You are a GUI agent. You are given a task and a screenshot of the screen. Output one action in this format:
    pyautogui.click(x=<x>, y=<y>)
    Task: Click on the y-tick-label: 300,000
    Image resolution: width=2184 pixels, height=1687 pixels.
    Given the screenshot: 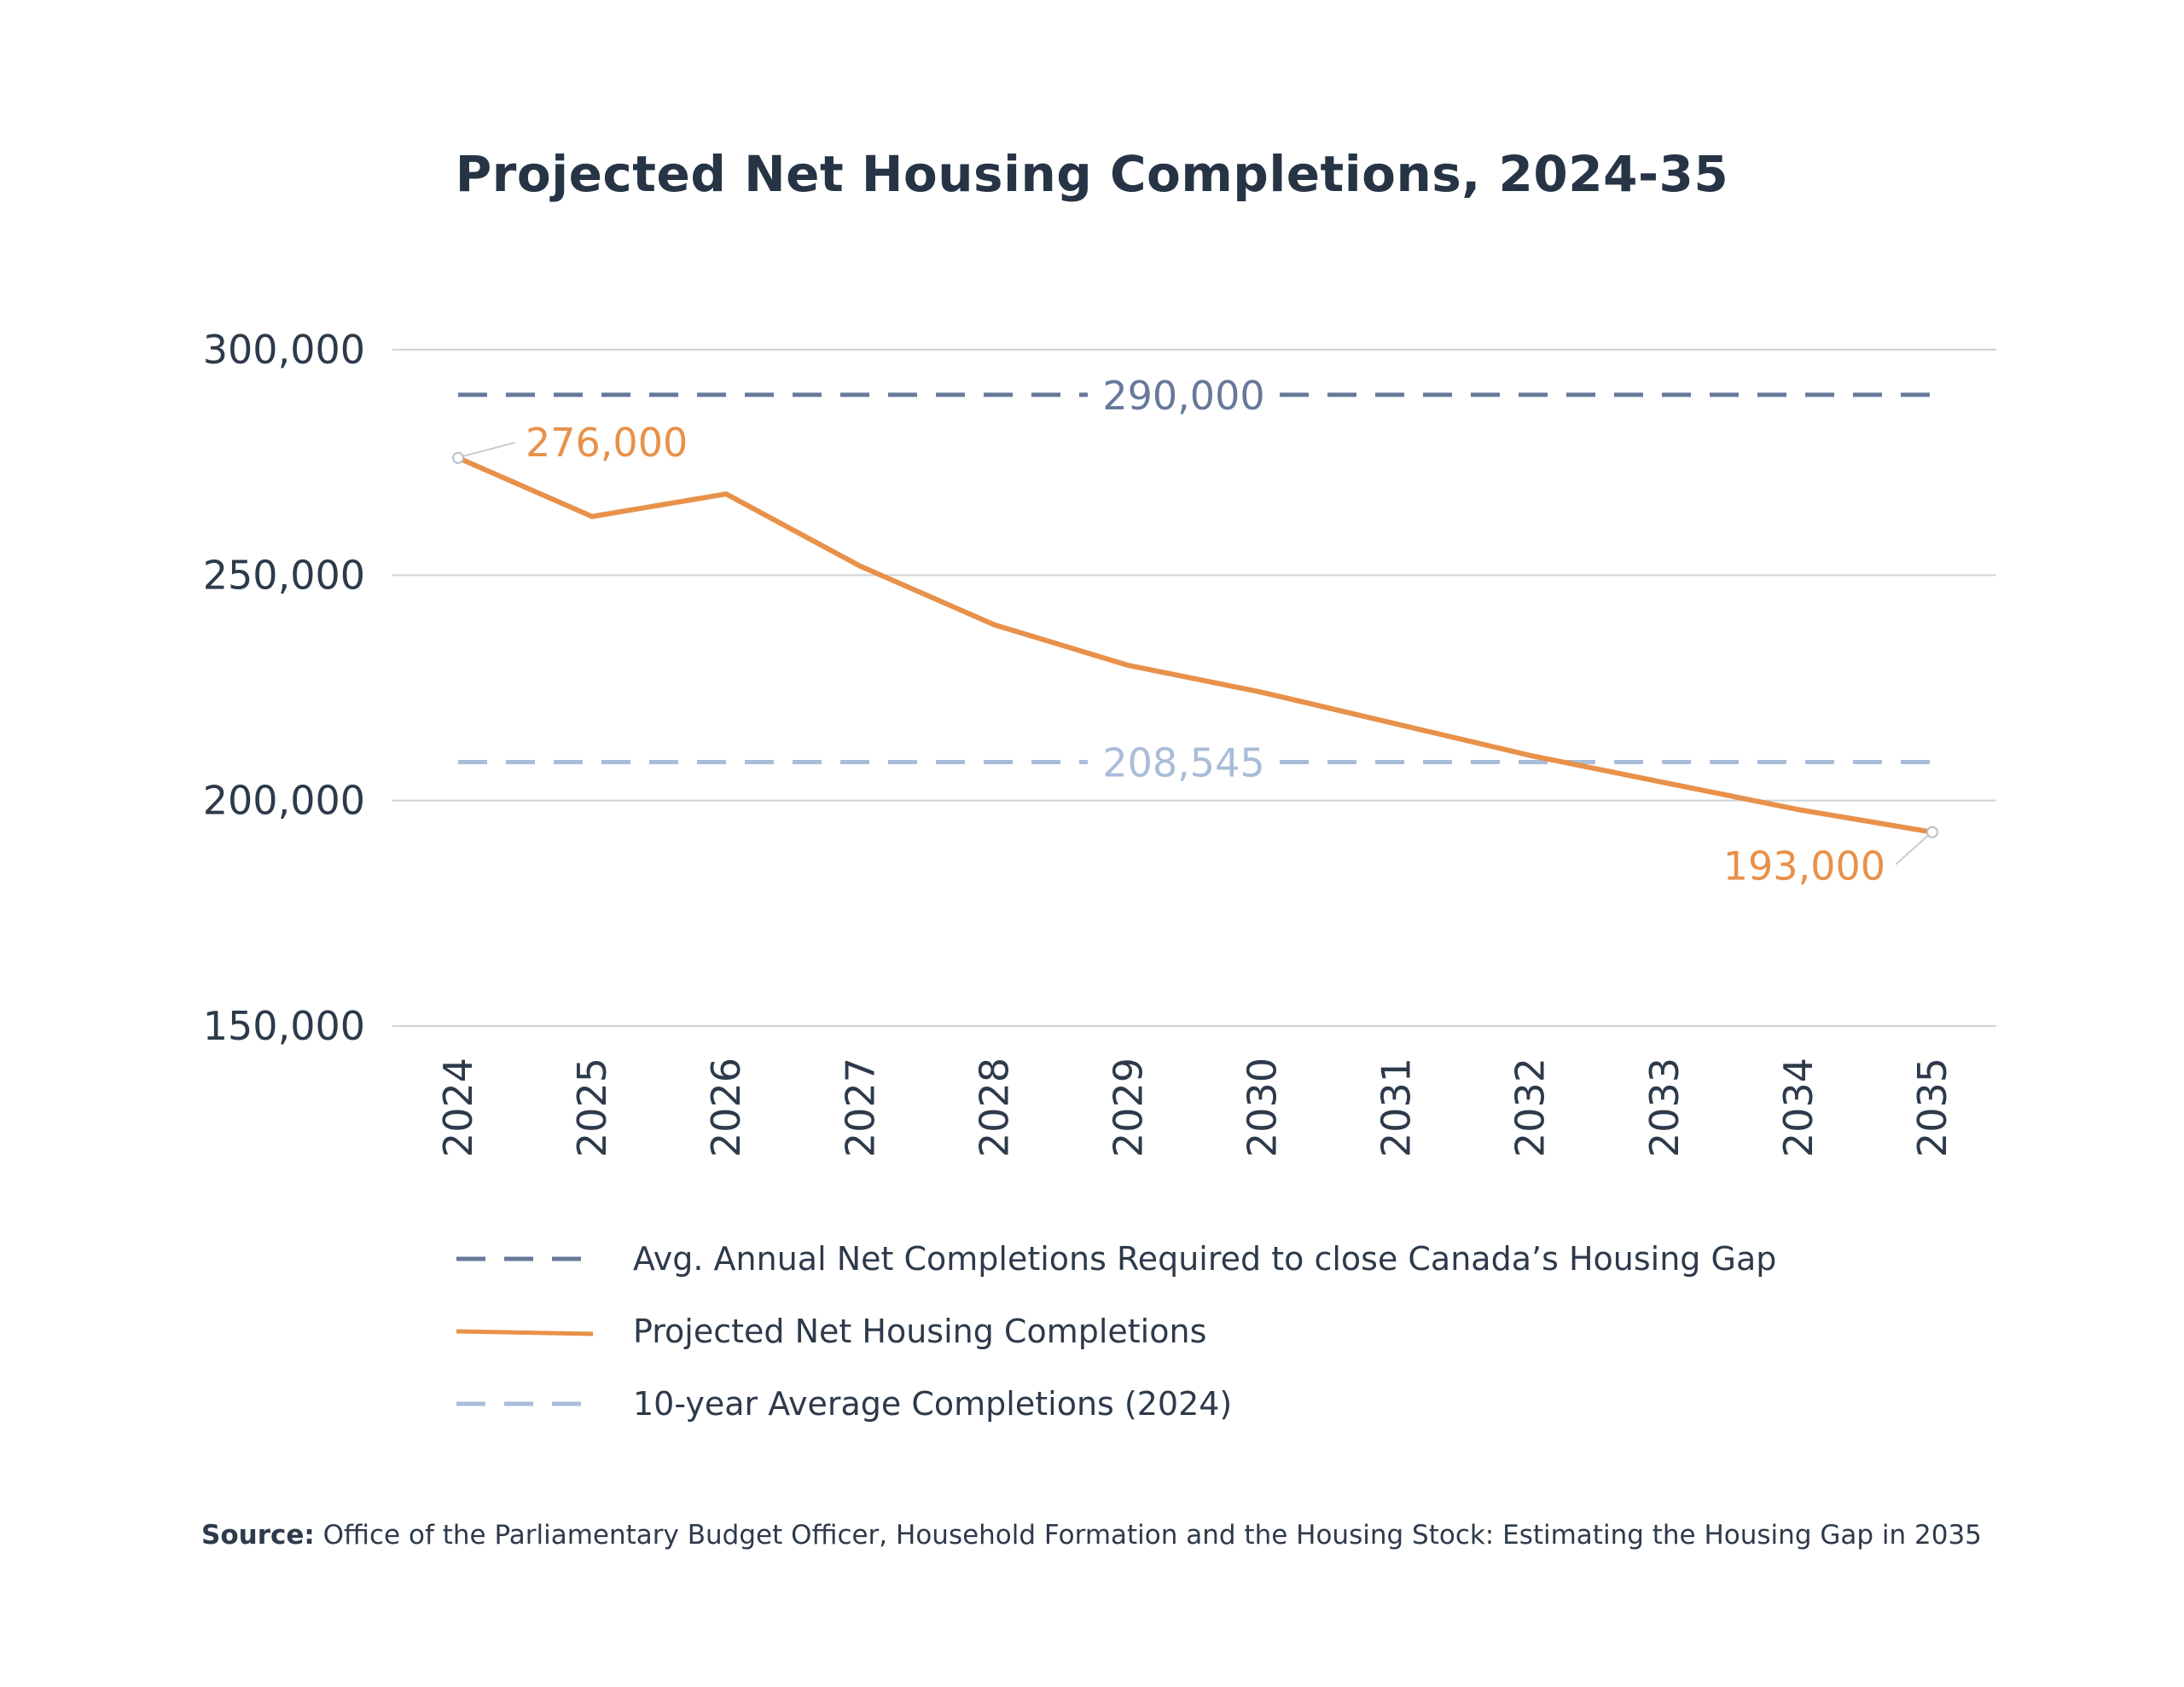 What is the action you would take?
    pyautogui.click(x=284, y=350)
    